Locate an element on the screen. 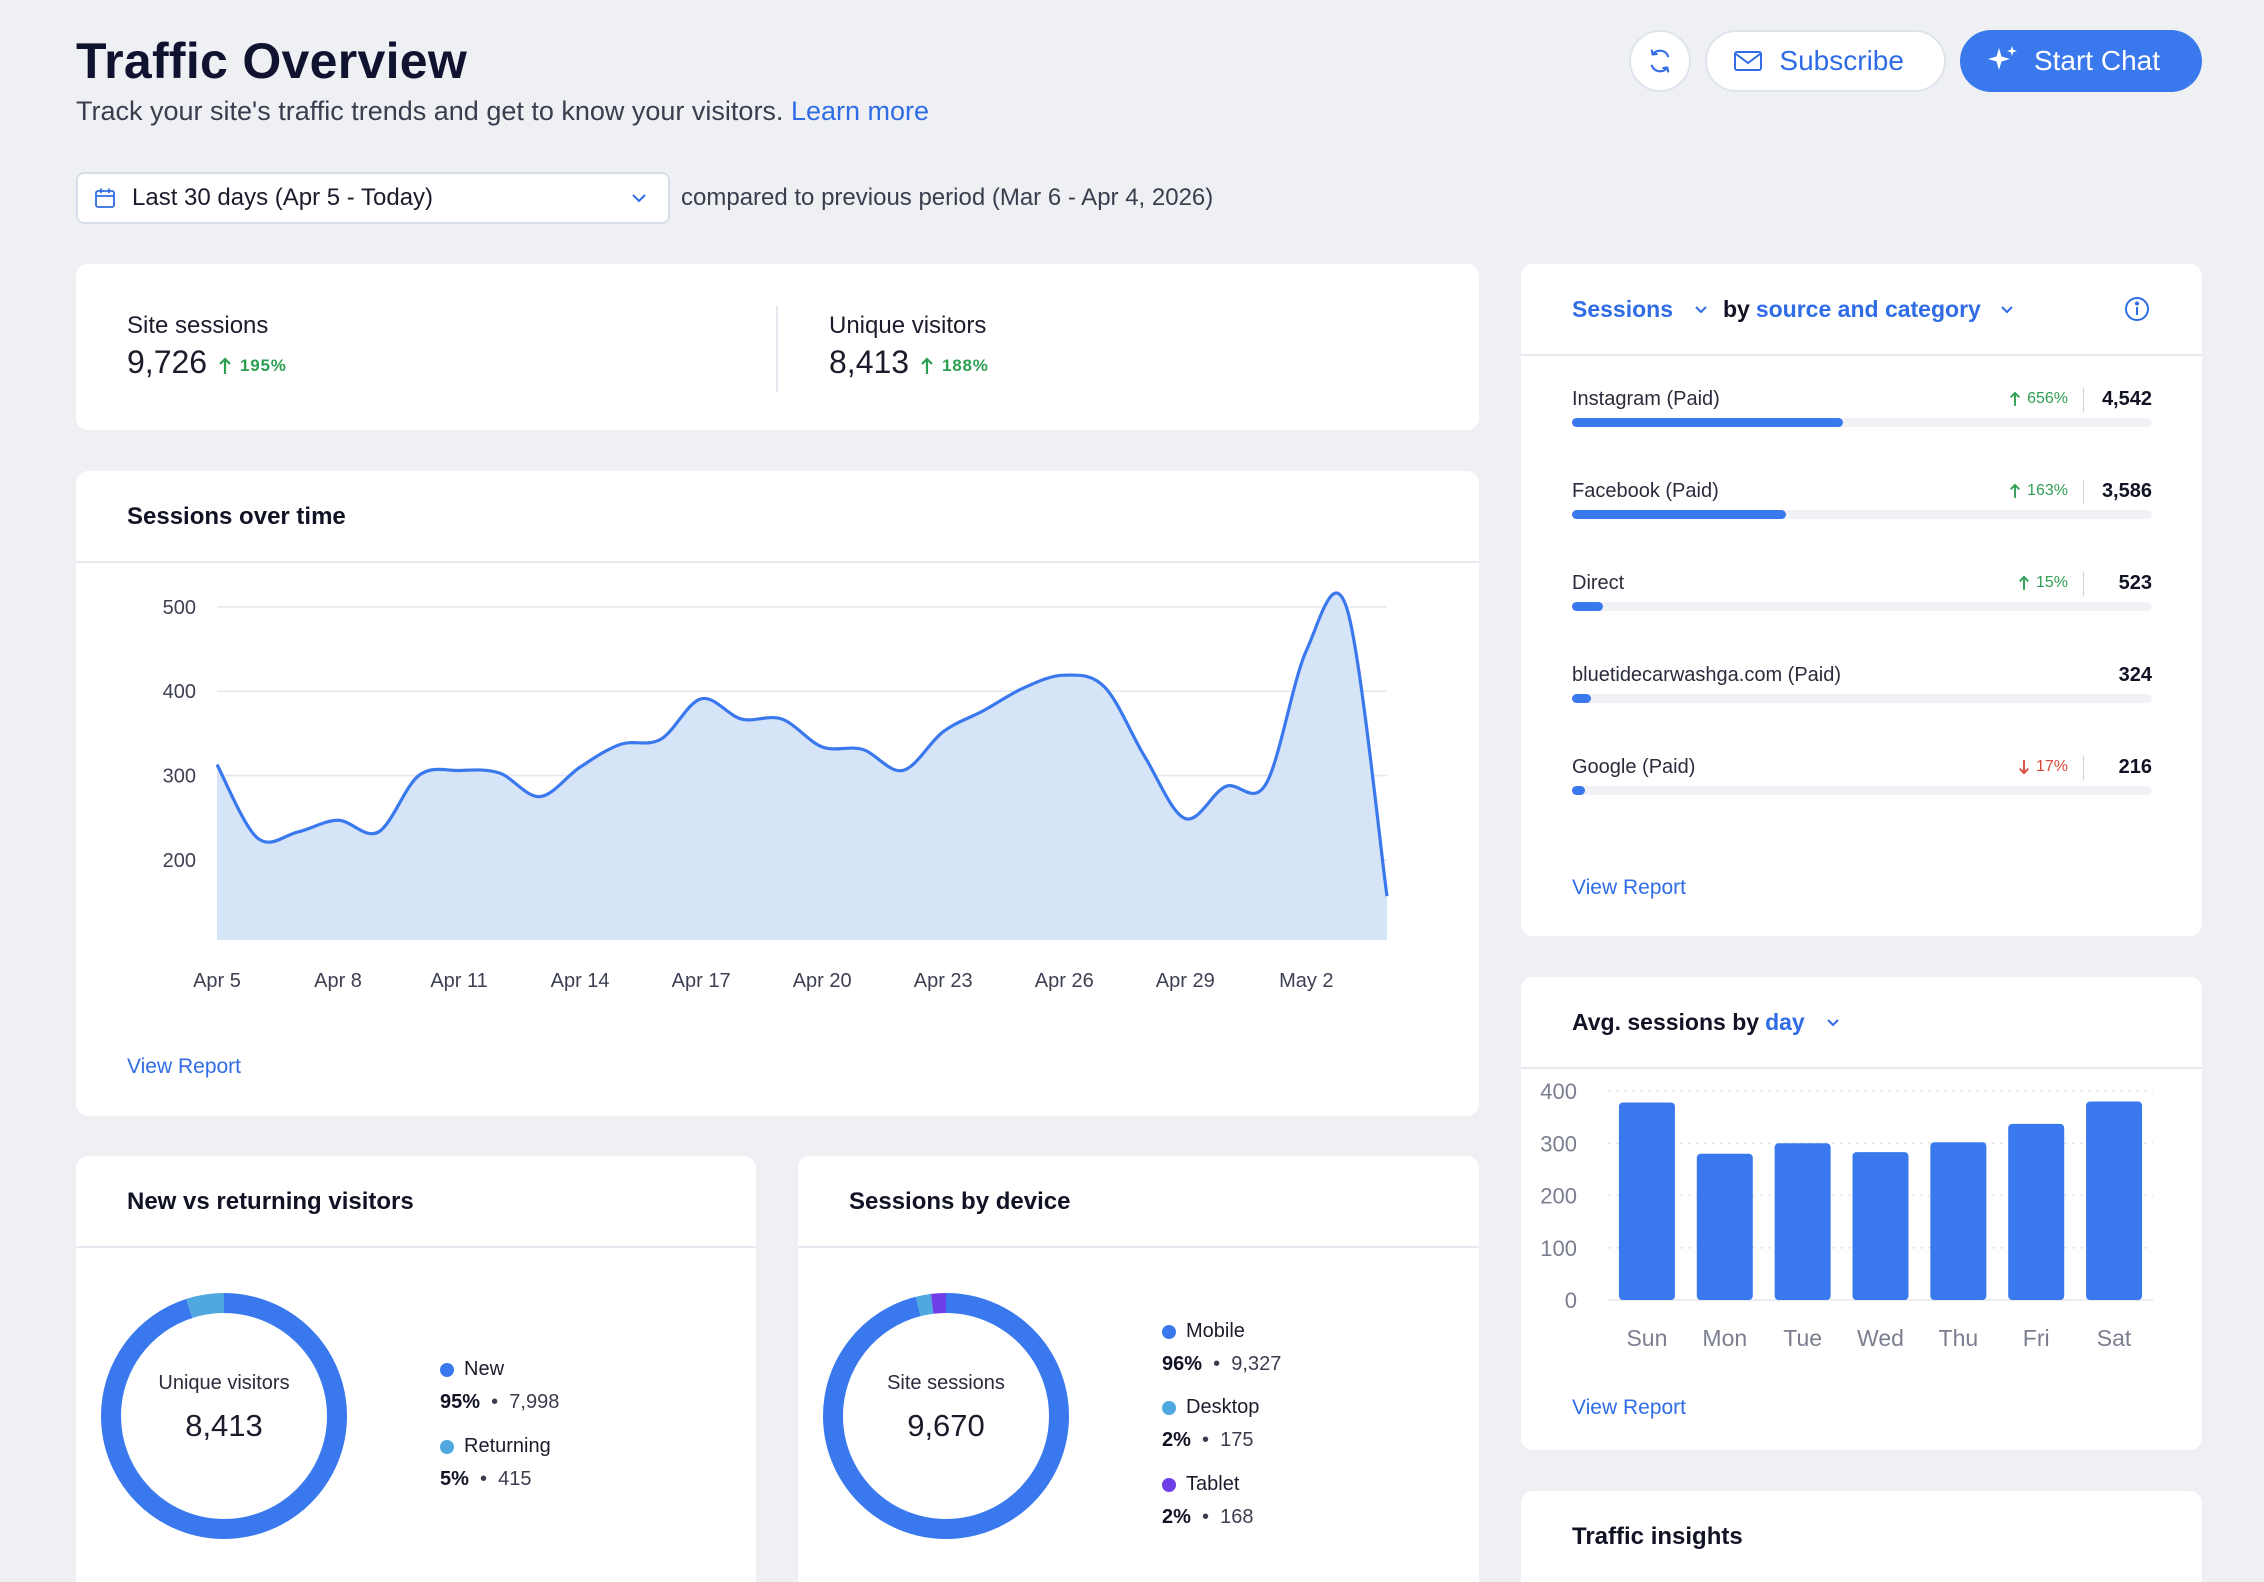  source-change: 17% is located at coordinates (2043, 767).